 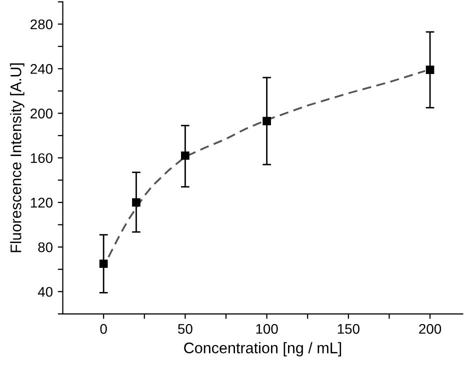 I want to click on y-tick-label: 200, so click(x=41, y=113).